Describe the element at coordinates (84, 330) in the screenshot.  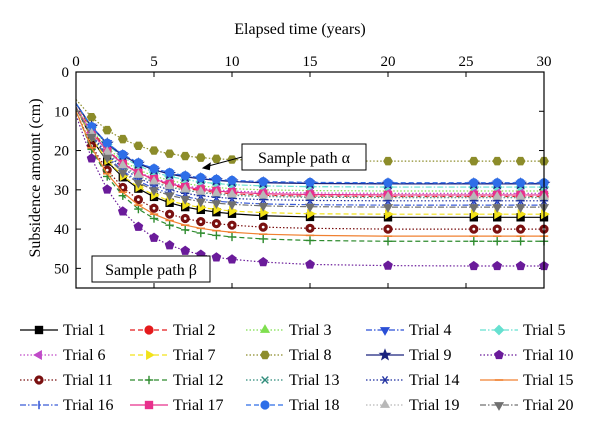
I see `legend-label: Trial 1` at that location.